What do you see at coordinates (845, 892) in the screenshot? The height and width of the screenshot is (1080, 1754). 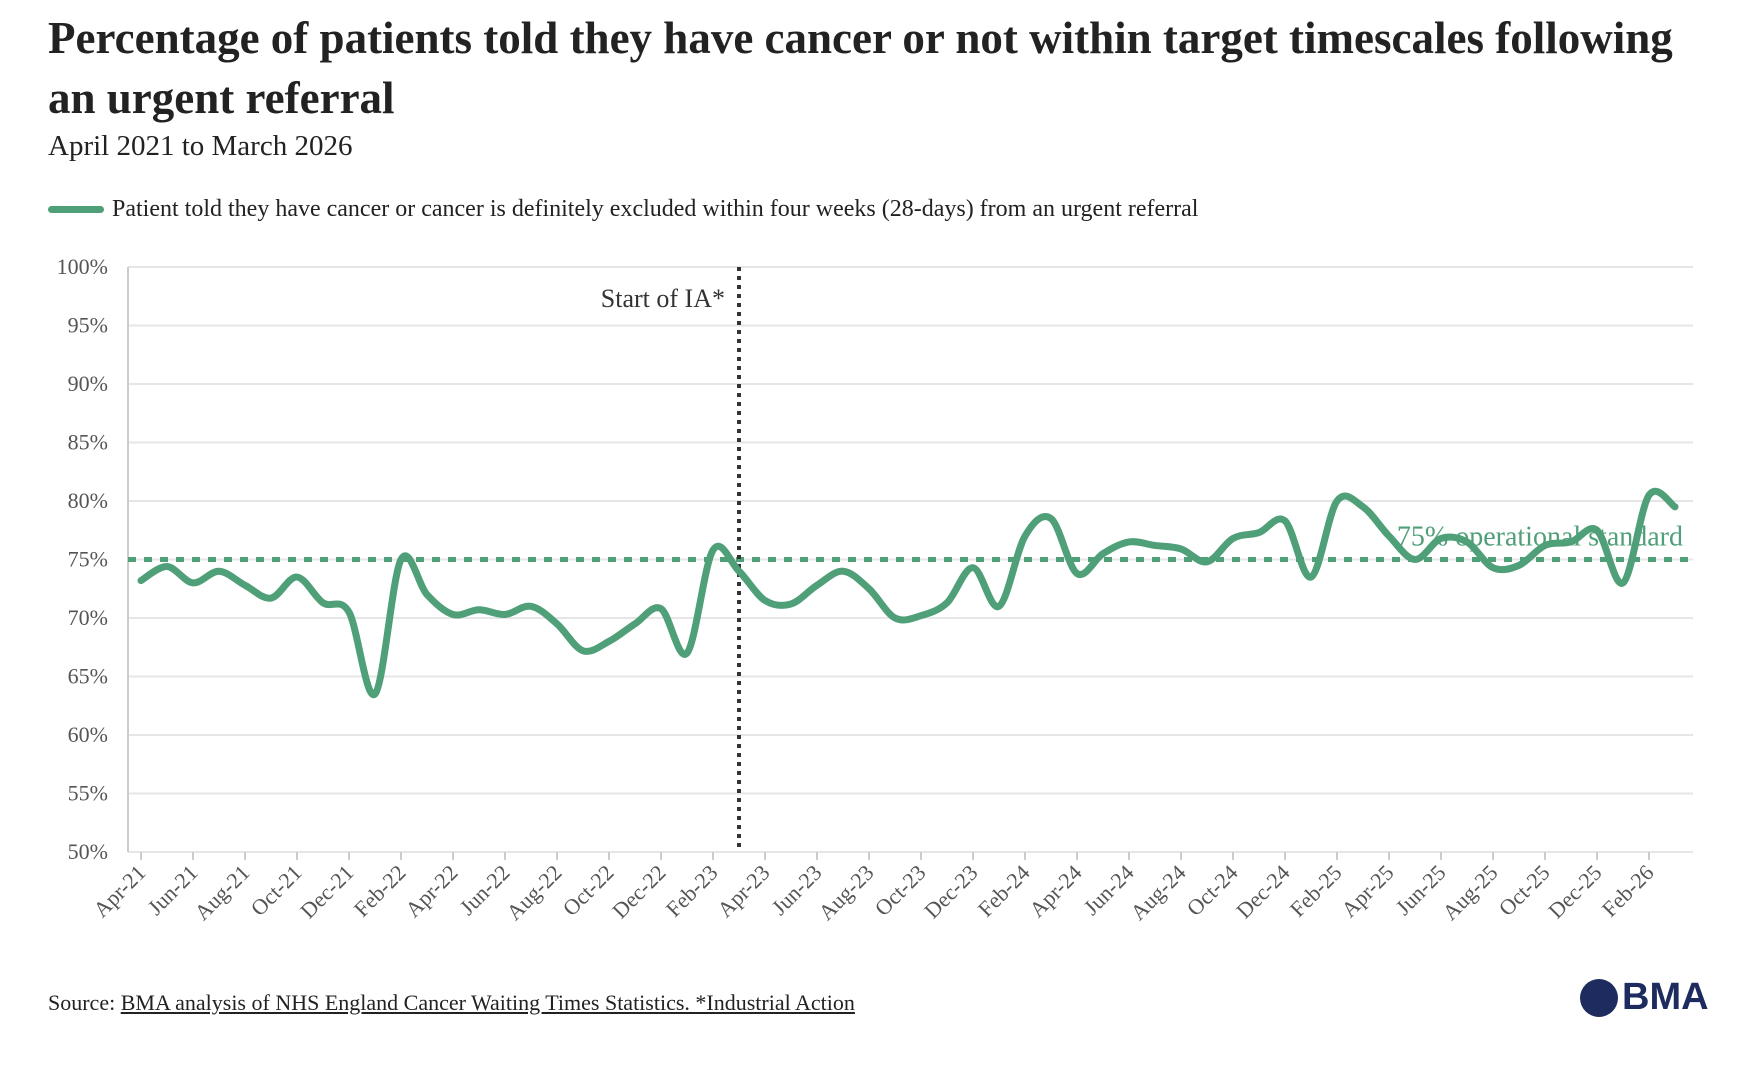 I see `x-tick-label: Aug-23` at bounding box center [845, 892].